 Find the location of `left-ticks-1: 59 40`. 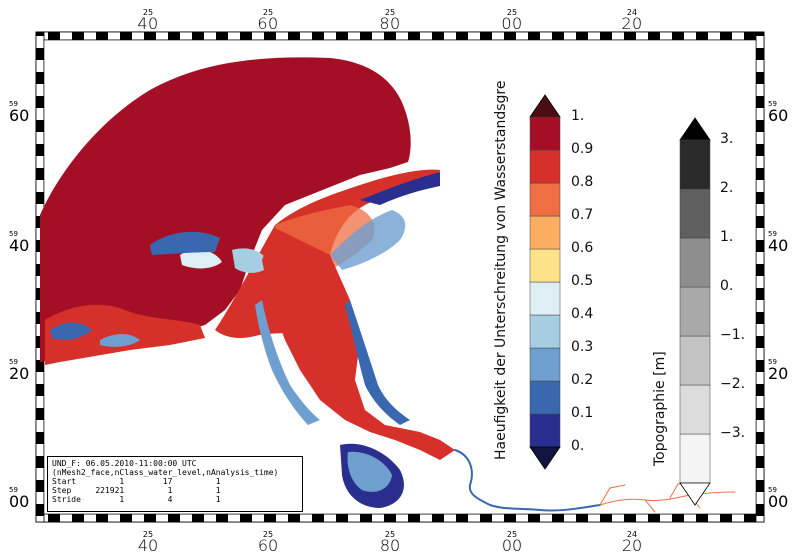

left-ticks-1: 59 40 is located at coordinates (22, 242).